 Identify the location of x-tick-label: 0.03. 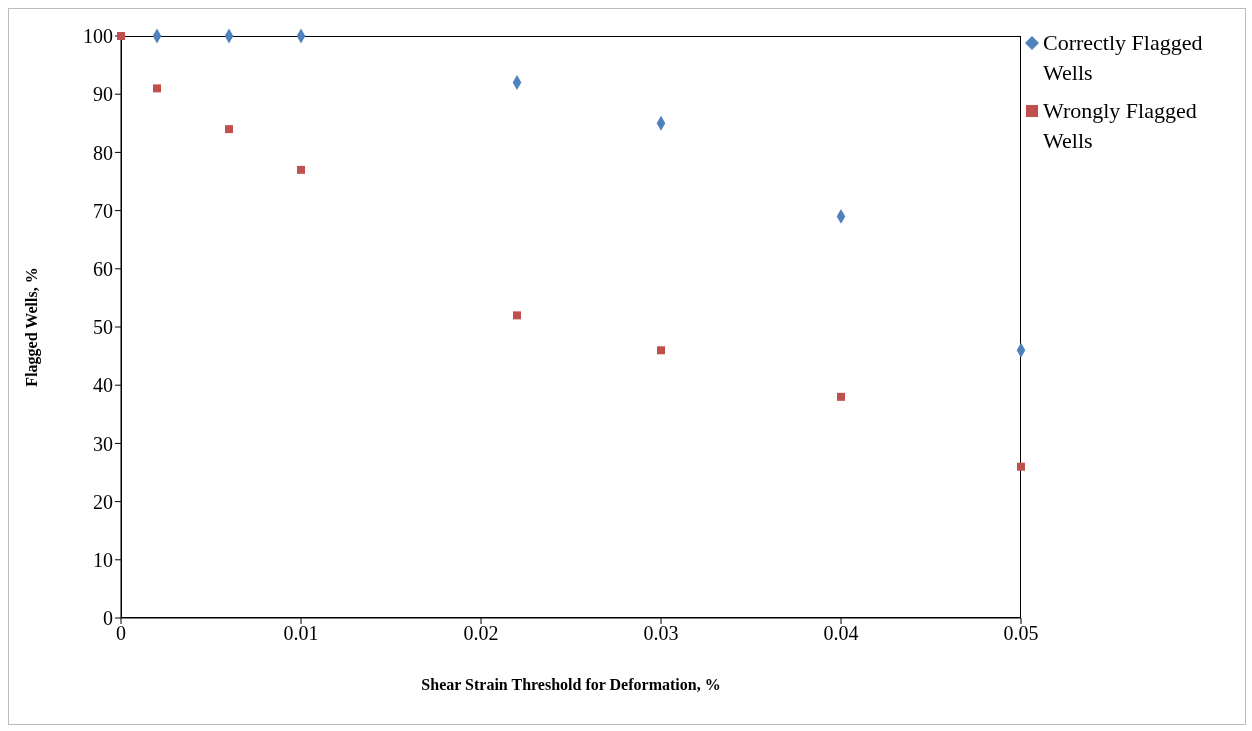
(661, 633).